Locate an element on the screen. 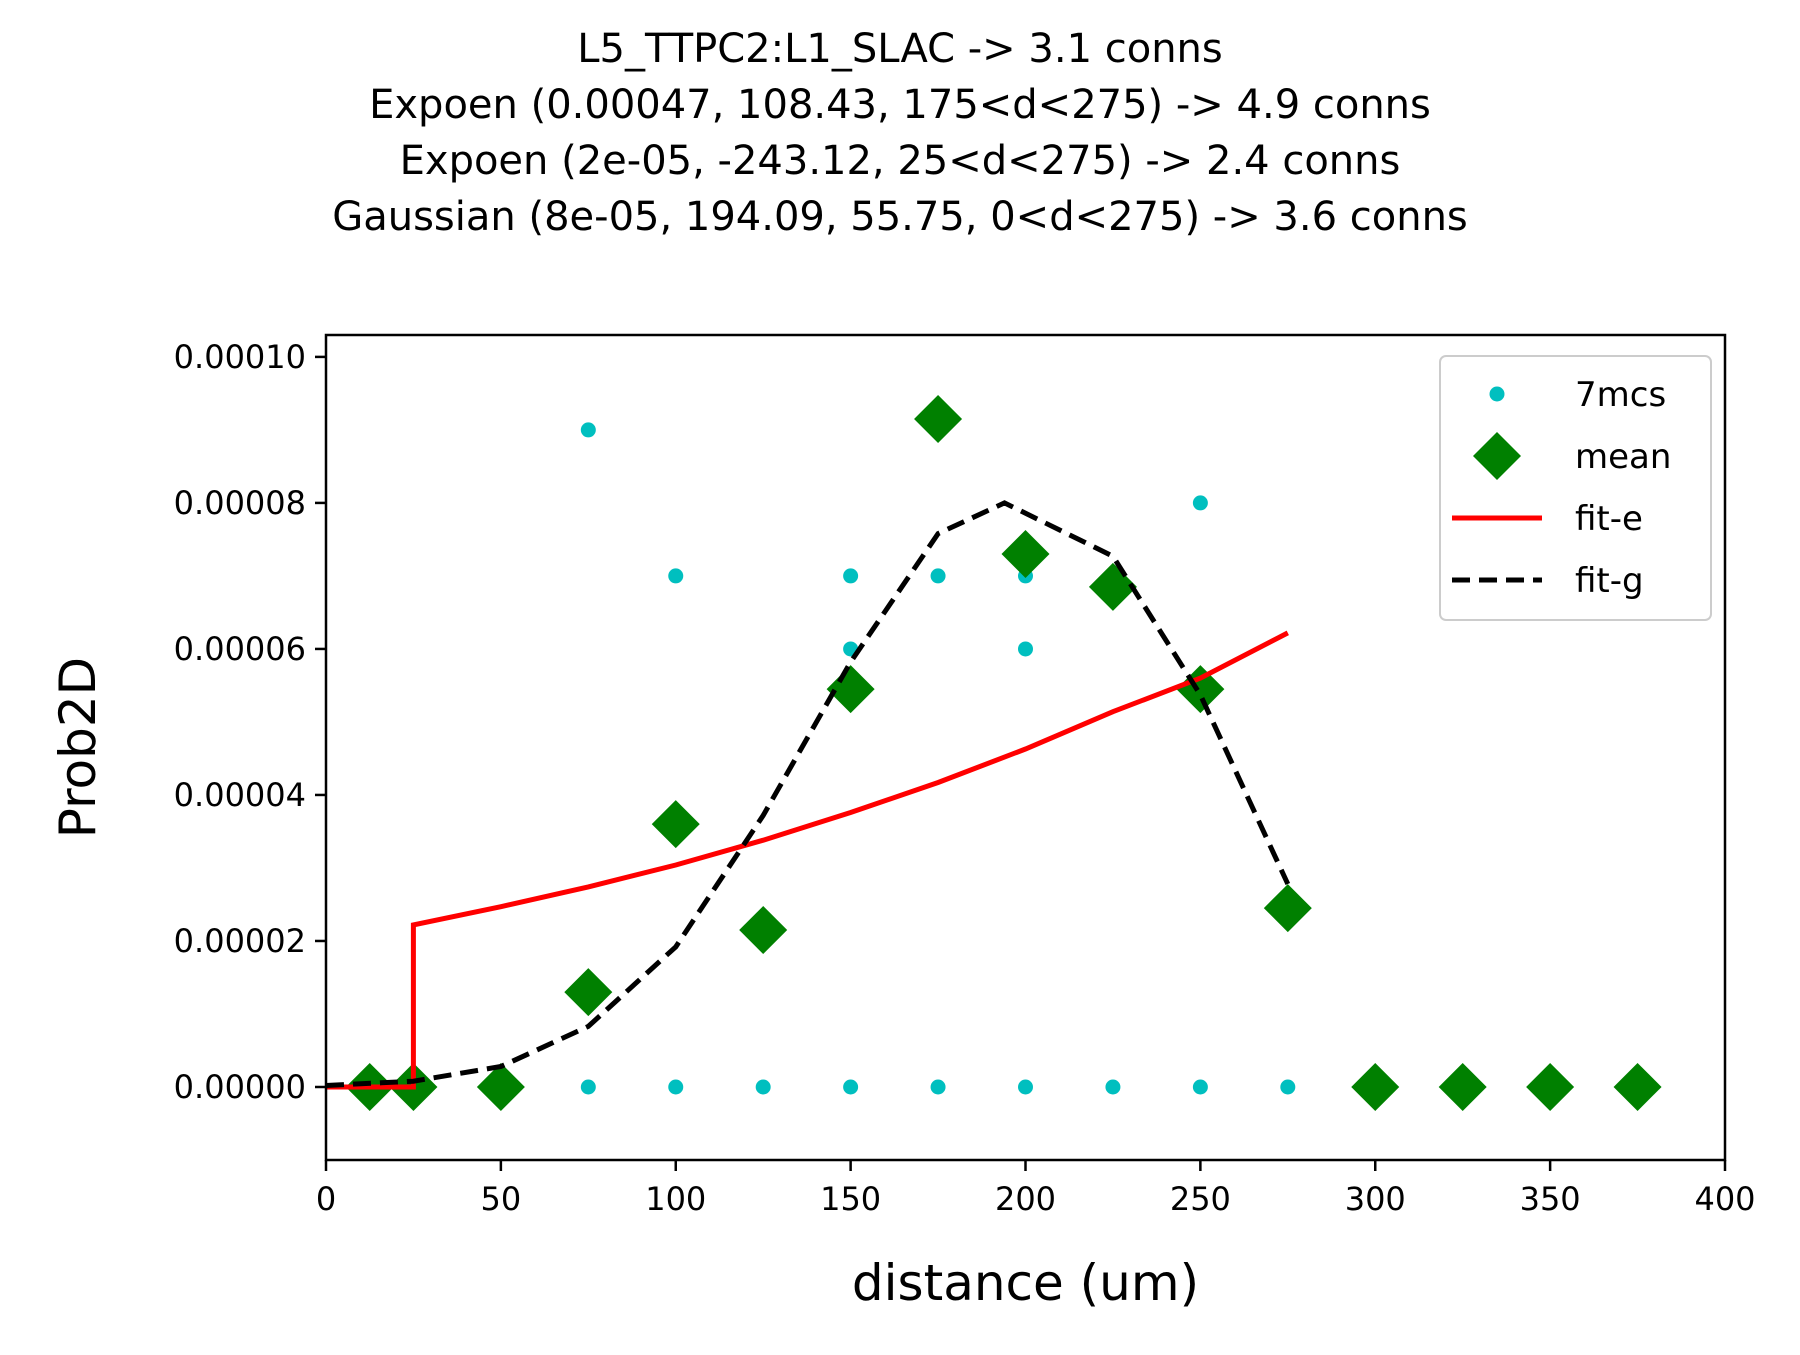 This screenshot has width=1800, height=1355. y-tick-label: 0.00000 is located at coordinates (240, 1087).